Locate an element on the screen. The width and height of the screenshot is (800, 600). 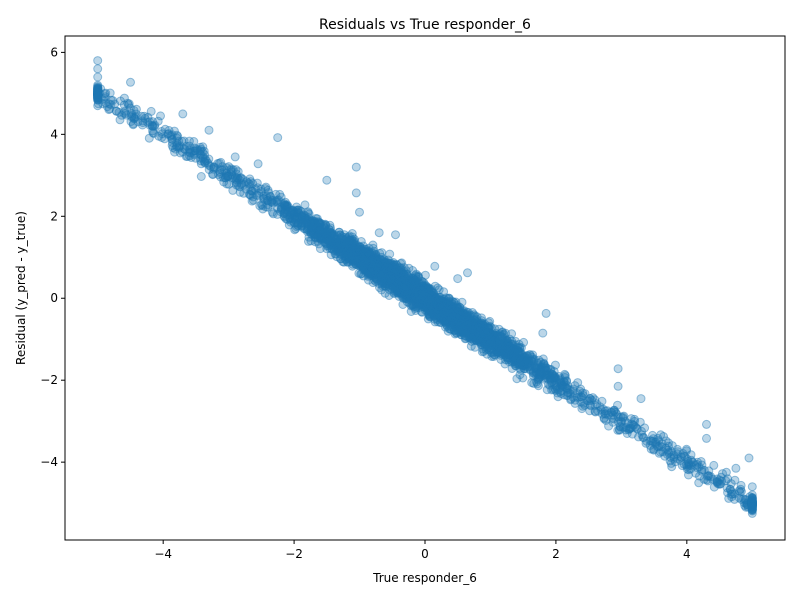
x-axis-label: True responder_6 is located at coordinates (424, 578).